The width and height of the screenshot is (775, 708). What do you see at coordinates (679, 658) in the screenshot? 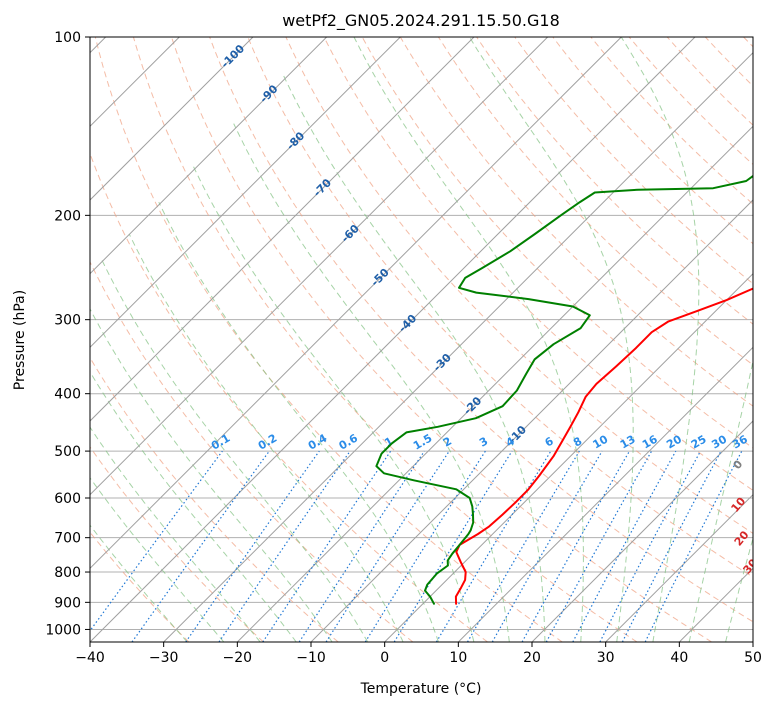
I see `x-tick-label: 40` at bounding box center [679, 658].